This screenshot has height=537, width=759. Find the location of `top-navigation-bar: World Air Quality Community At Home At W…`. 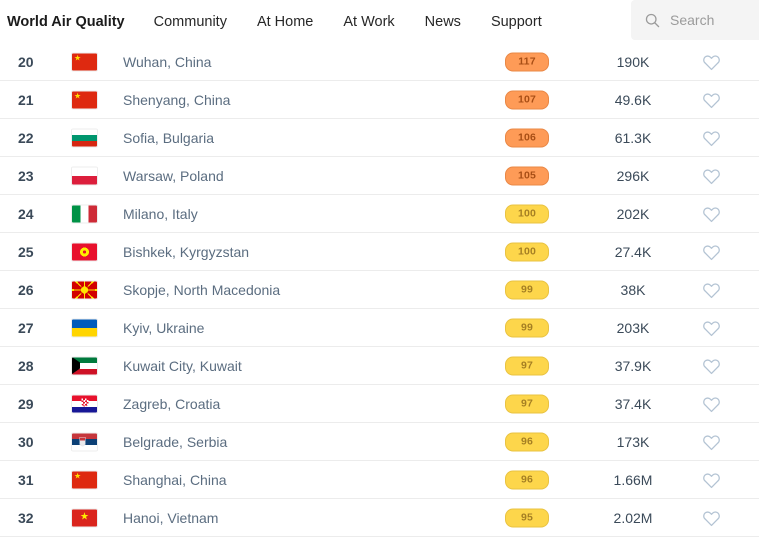

top-navigation-bar: World Air Quality Community At Home At W… is located at coordinates (379, 21).